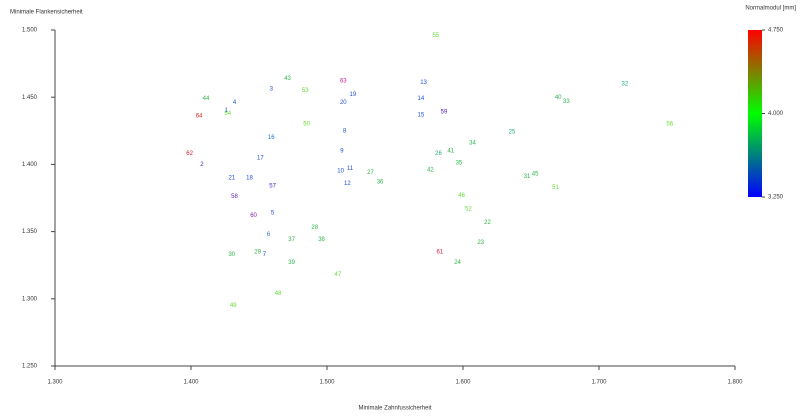 The height and width of the screenshot is (416, 800). What do you see at coordinates (231, 255) in the screenshot?
I see `point-label: 30` at bounding box center [231, 255].